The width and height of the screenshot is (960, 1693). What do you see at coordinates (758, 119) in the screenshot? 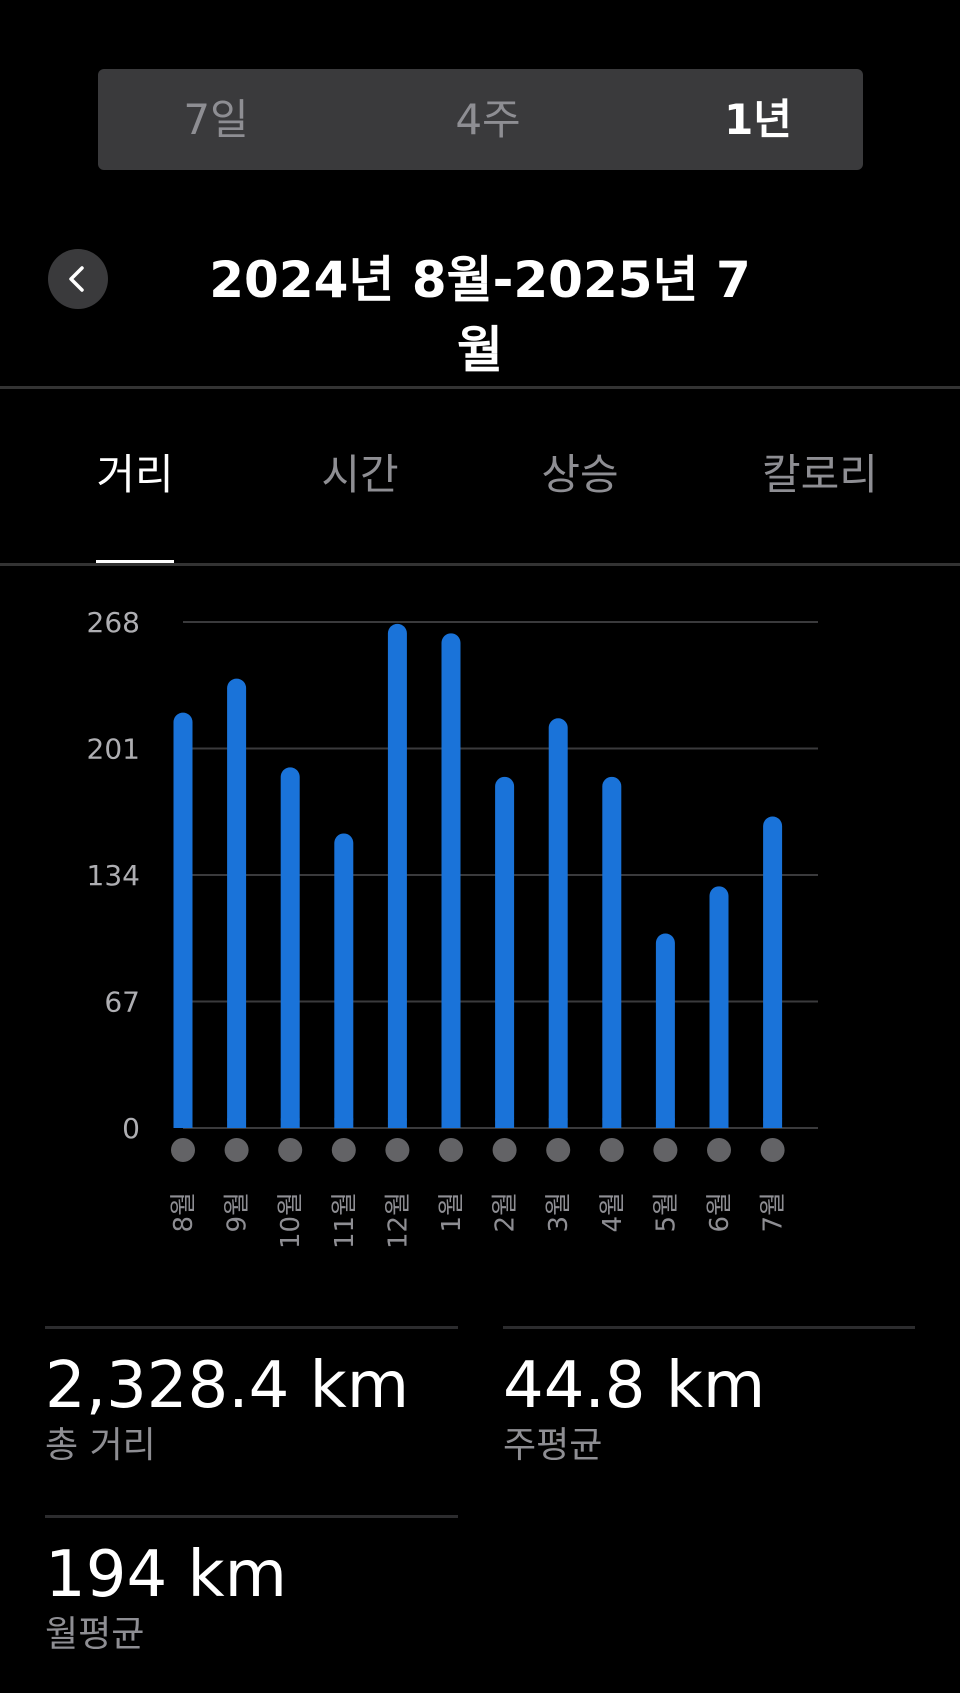
I see `range-option-1-year: 1년` at bounding box center [758, 119].